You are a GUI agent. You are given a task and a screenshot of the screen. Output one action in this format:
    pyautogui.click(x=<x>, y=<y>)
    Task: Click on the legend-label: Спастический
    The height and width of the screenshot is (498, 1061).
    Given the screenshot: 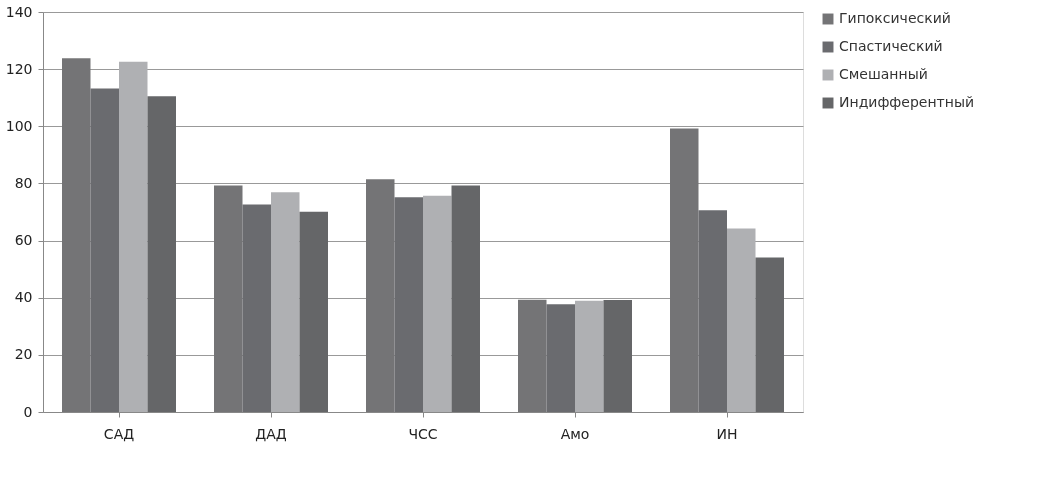 What is the action you would take?
    pyautogui.click(x=891, y=46)
    